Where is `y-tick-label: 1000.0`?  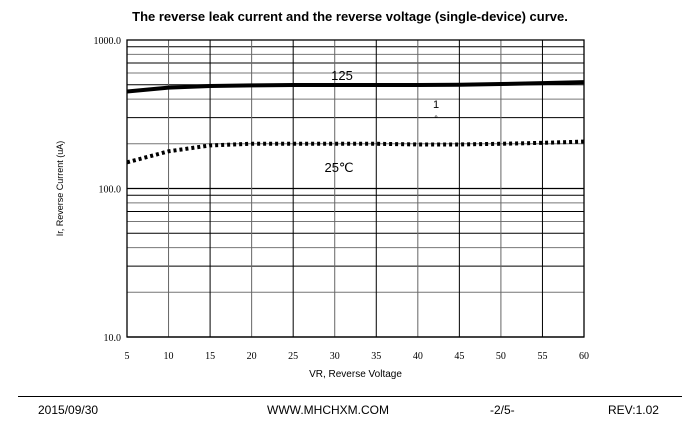 y-tick-label: 1000.0 is located at coordinates (108, 41).